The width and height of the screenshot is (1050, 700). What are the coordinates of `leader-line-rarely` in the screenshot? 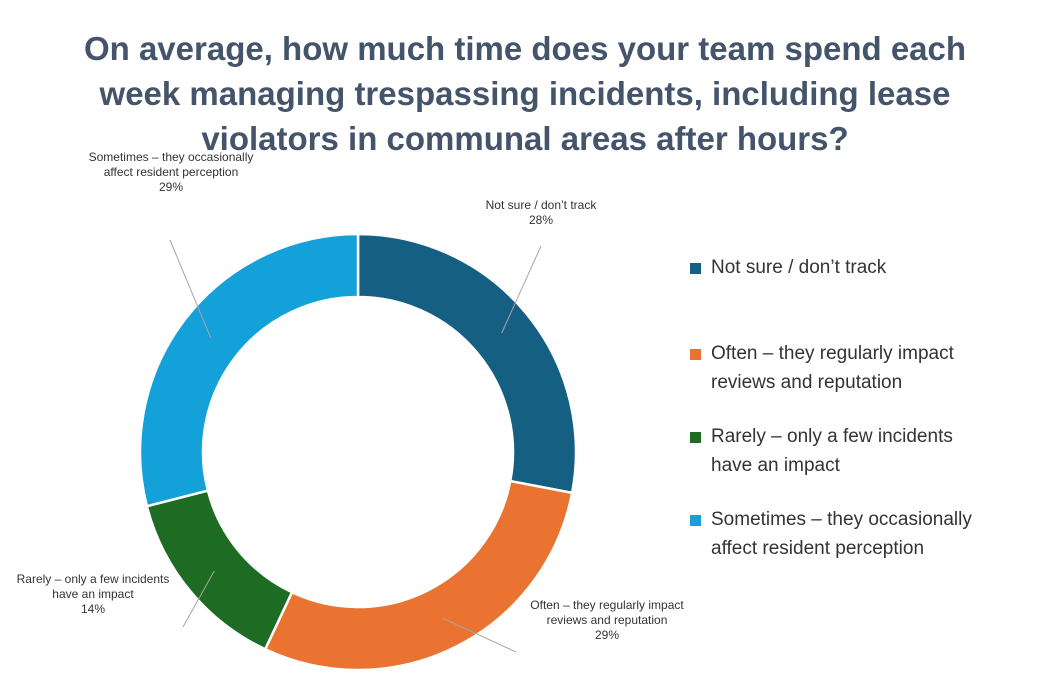 It's located at (198, 599).